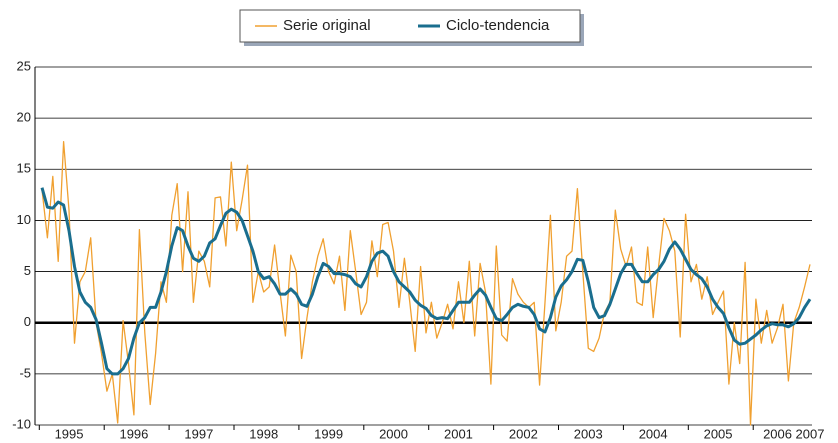  Describe the element at coordinates (328, 433) in the screenshot. I see `x-tick-label: 1999` at that location.